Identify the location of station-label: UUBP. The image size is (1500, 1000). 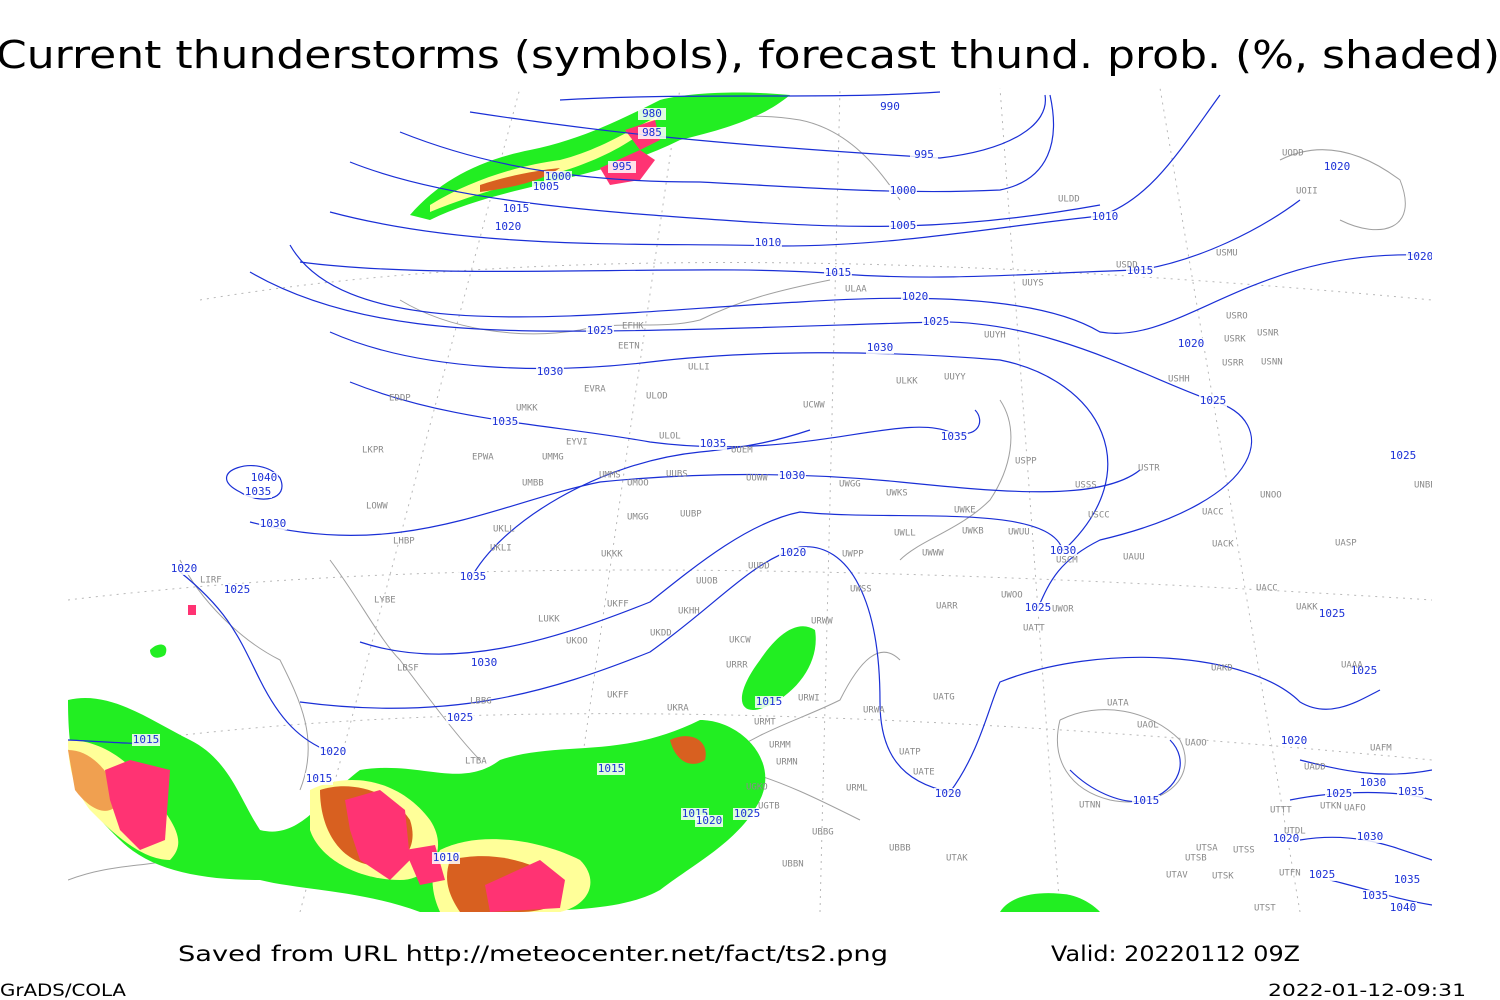
(691, 515).